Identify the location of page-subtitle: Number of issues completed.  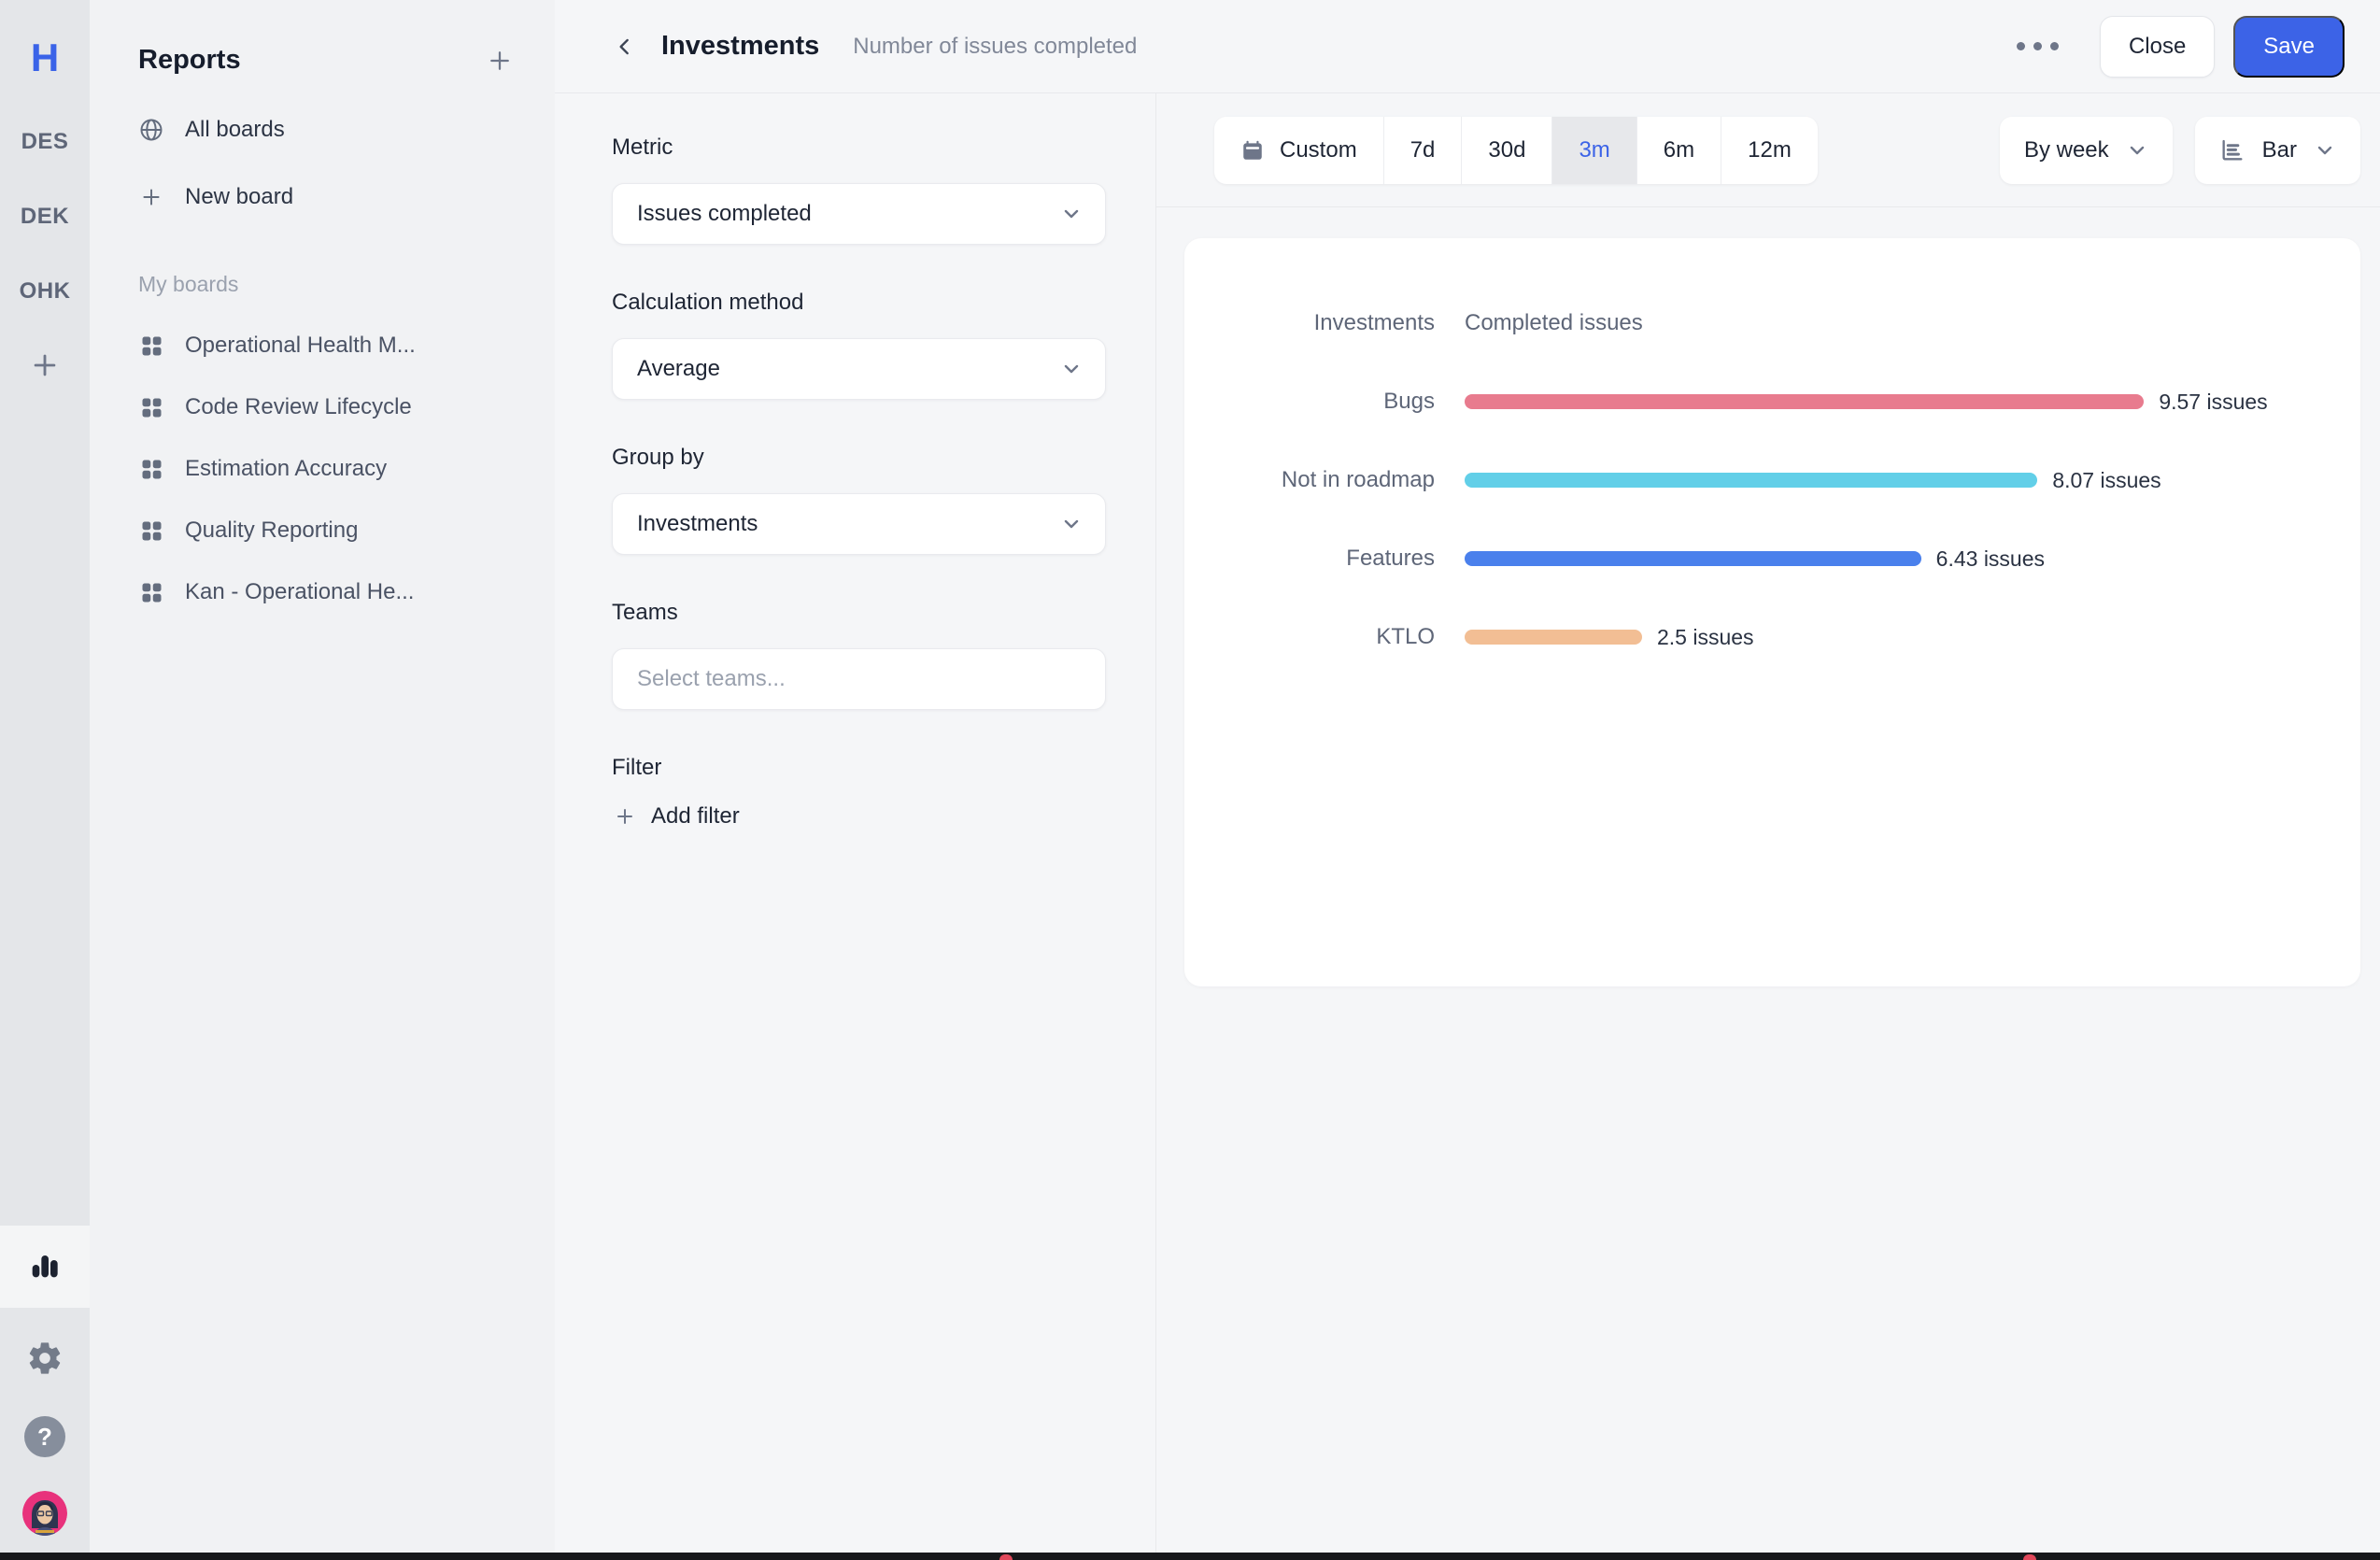
(995, 46).